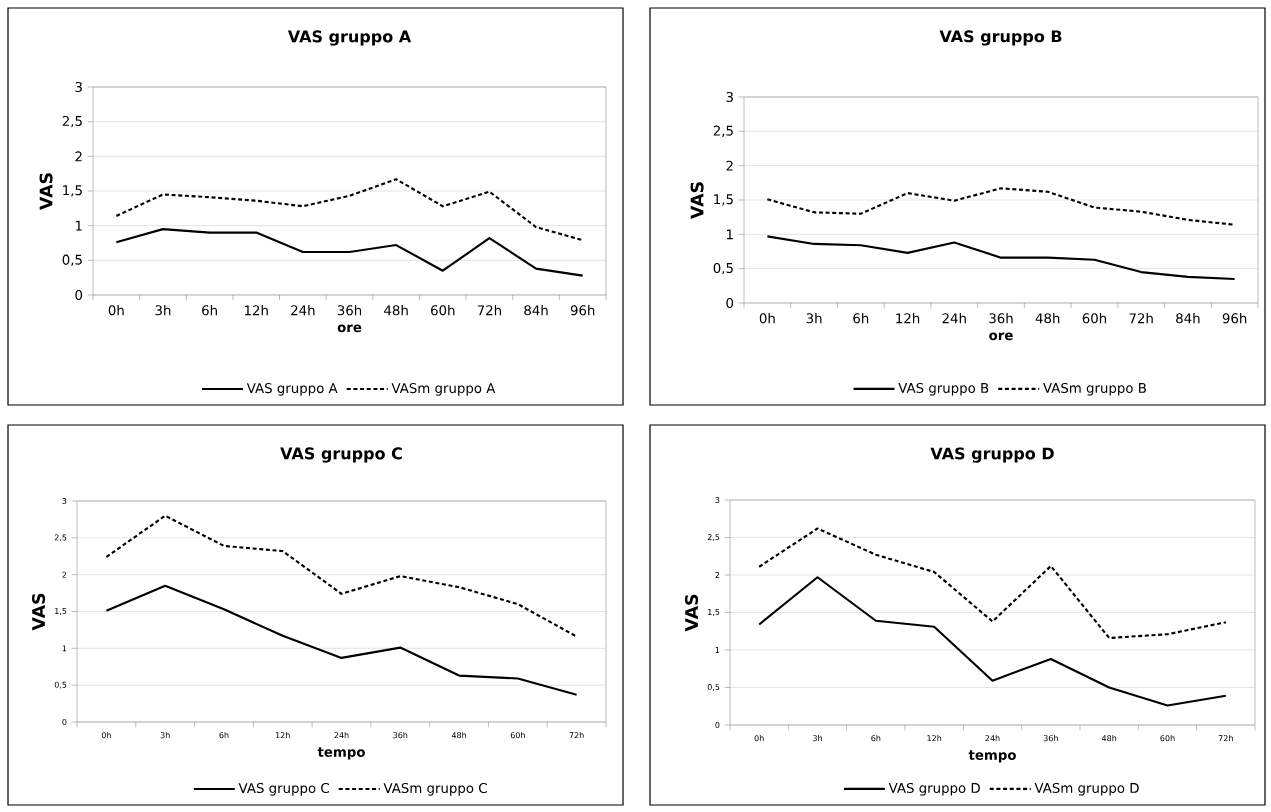 This screenshot has width=1271, height=812. I want to click on chart-title: VAS gruppo B, so click(1000, 38).